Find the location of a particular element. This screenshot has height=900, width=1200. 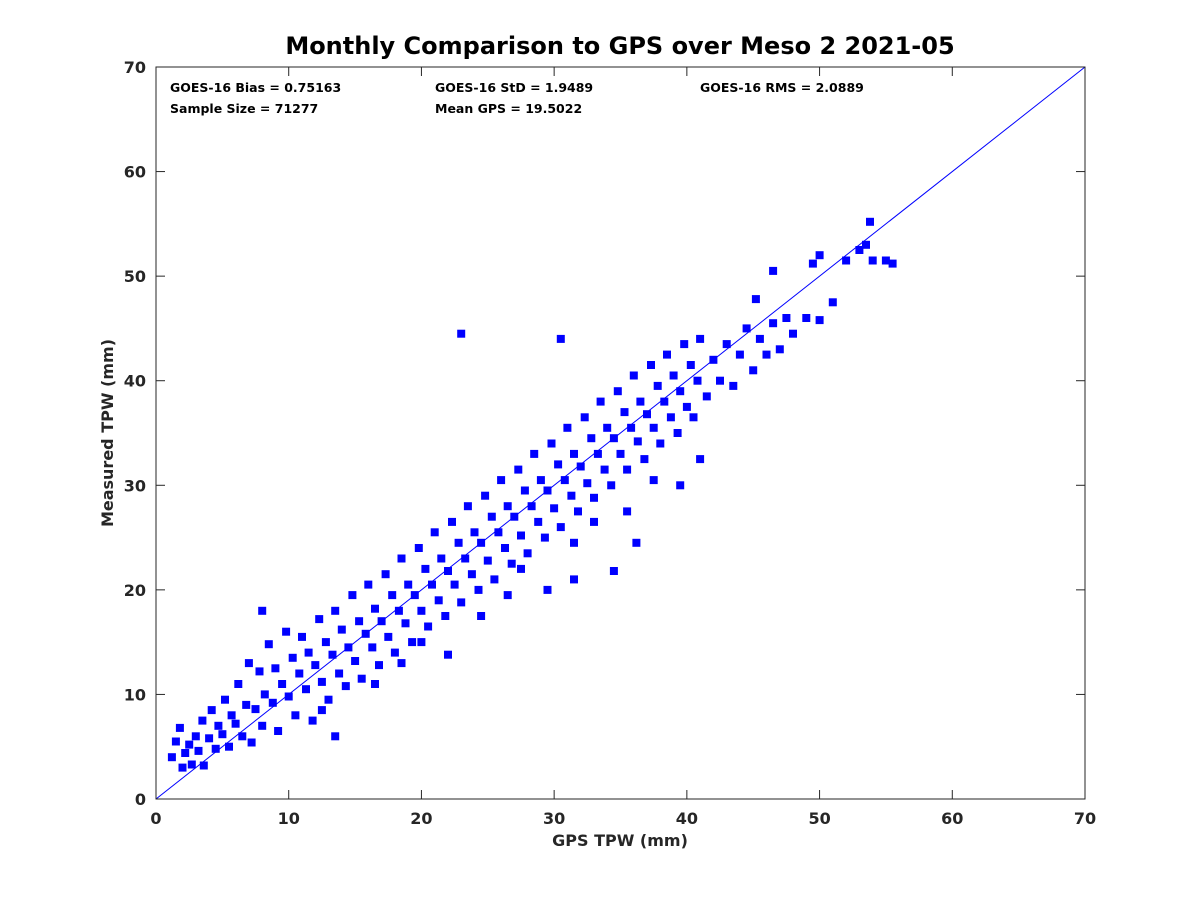

x-axis-label: GPS TPW (mm) is located at coordinates (620, 840).